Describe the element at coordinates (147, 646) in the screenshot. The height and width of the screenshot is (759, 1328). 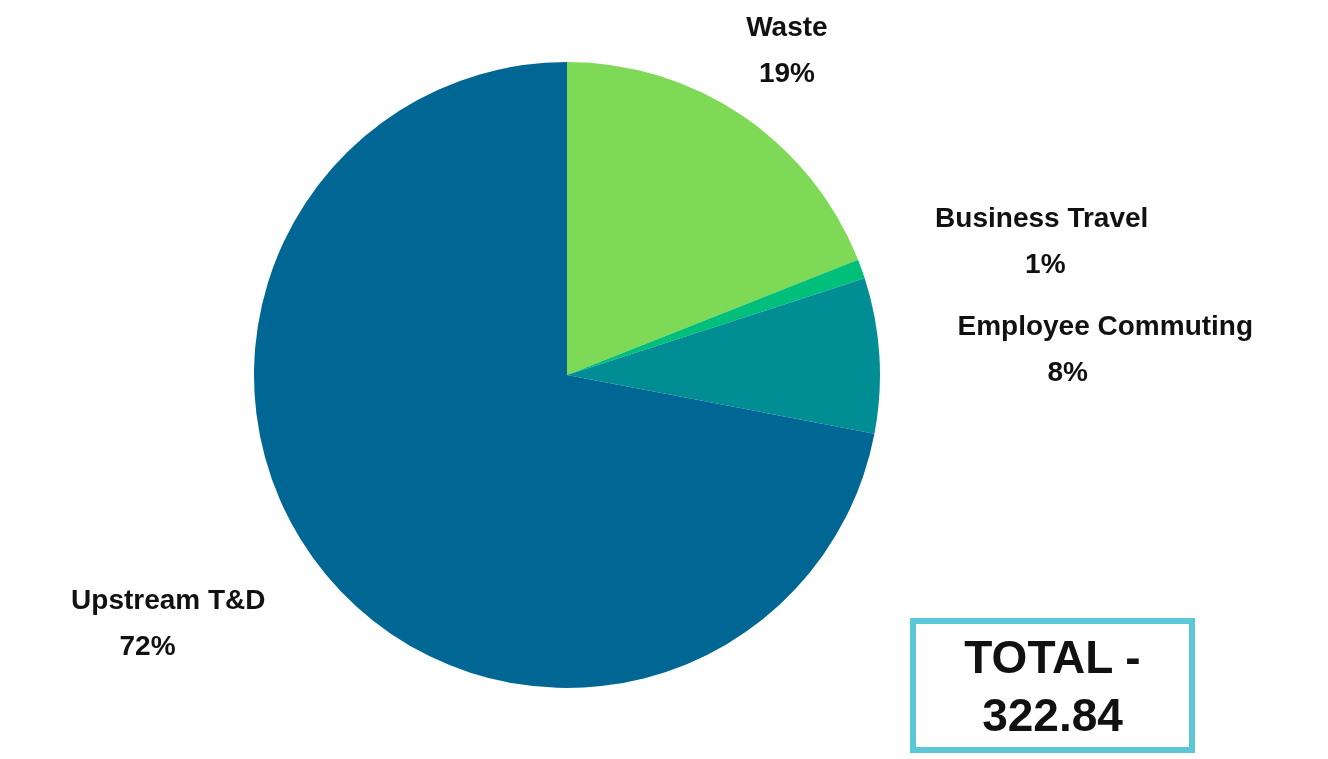
I see `data-label: 72%` at that location.